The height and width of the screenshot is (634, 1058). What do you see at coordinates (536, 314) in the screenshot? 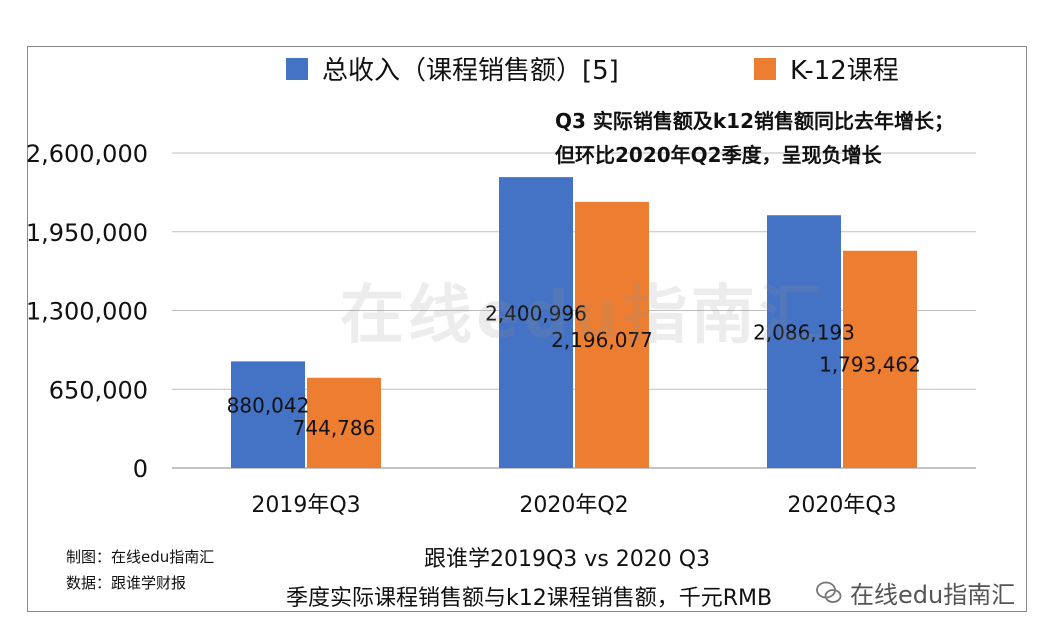
I see `data-label: 2,400,996` at bounding box center [536, 314].